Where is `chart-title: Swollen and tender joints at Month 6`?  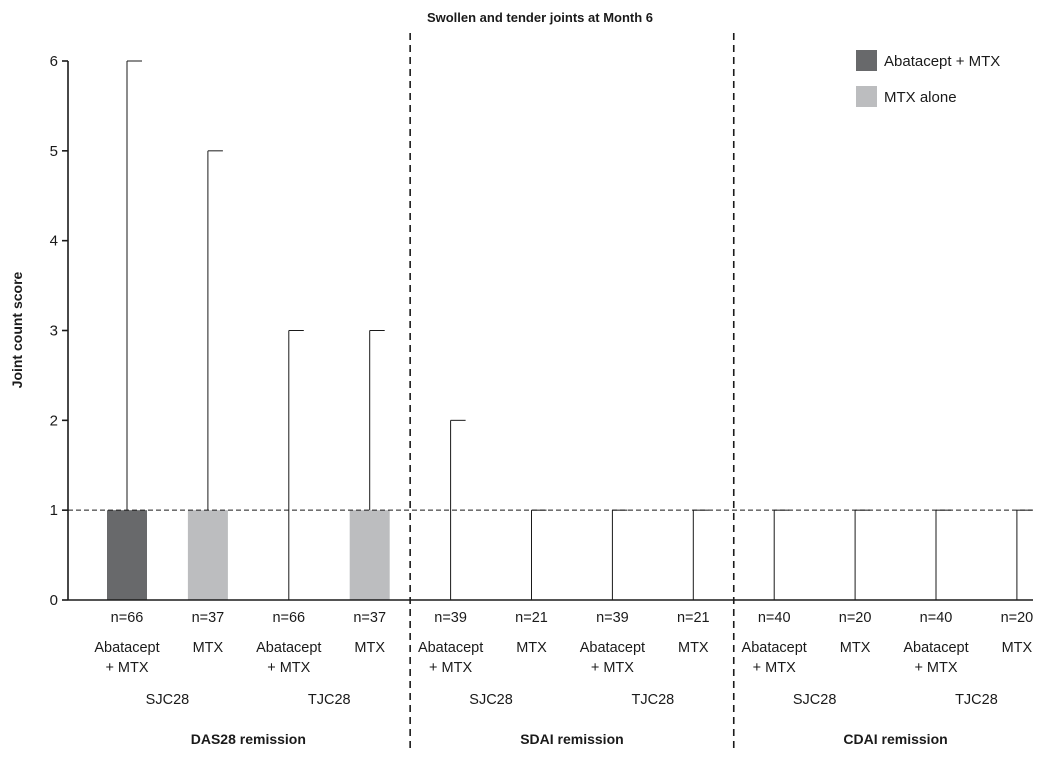
chart-title: Swollen and tender joints at Month 6 is located at coordinates (540, 17).